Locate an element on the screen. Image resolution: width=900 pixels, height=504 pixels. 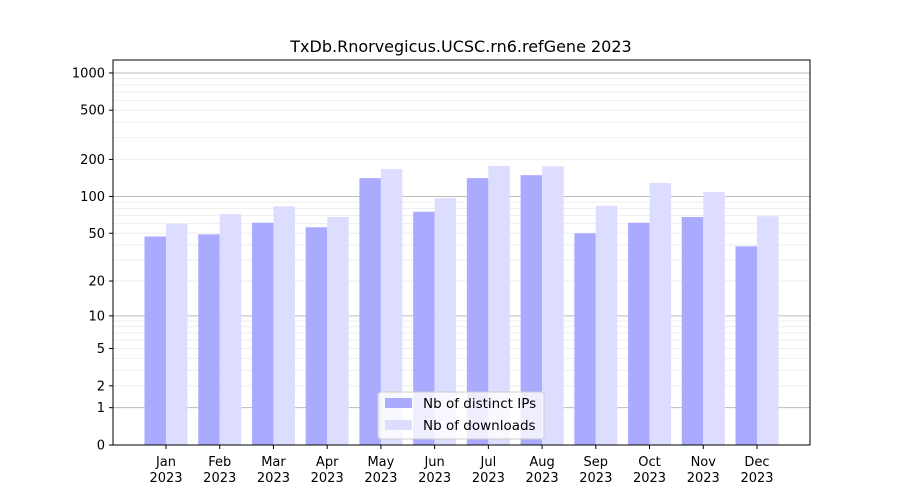
y-tick-label: 1 is located at coordinates (101, 408).